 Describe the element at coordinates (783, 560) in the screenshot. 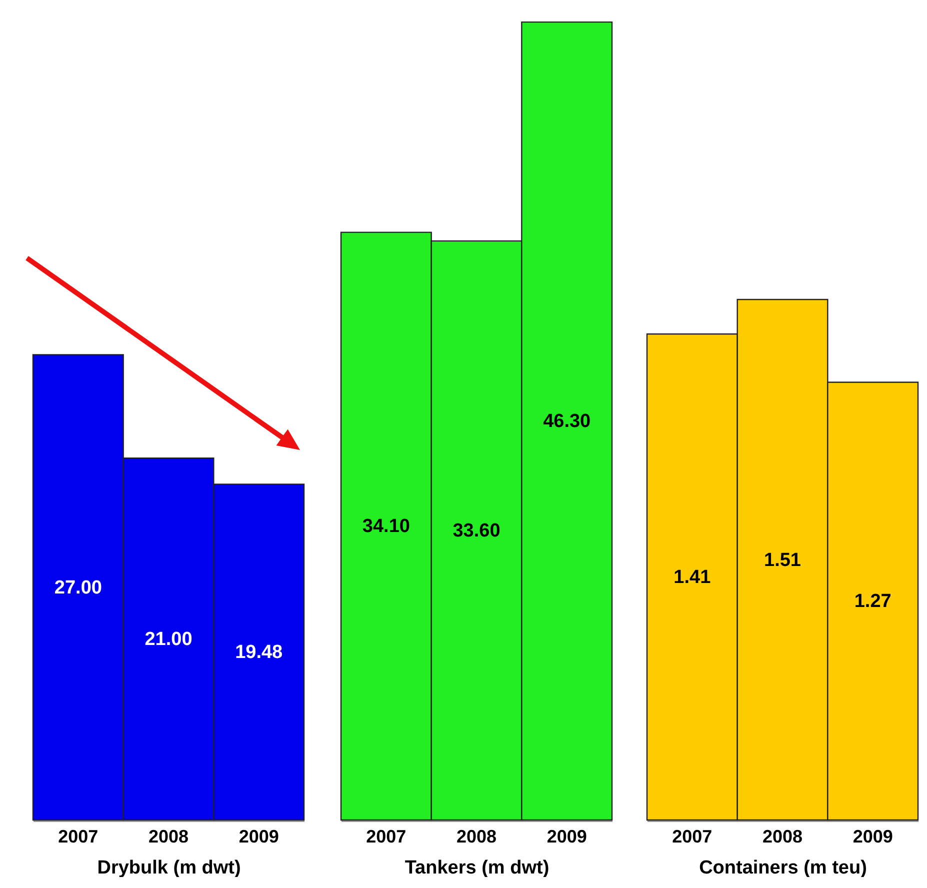

I see `data-label: 1.51` at that location.